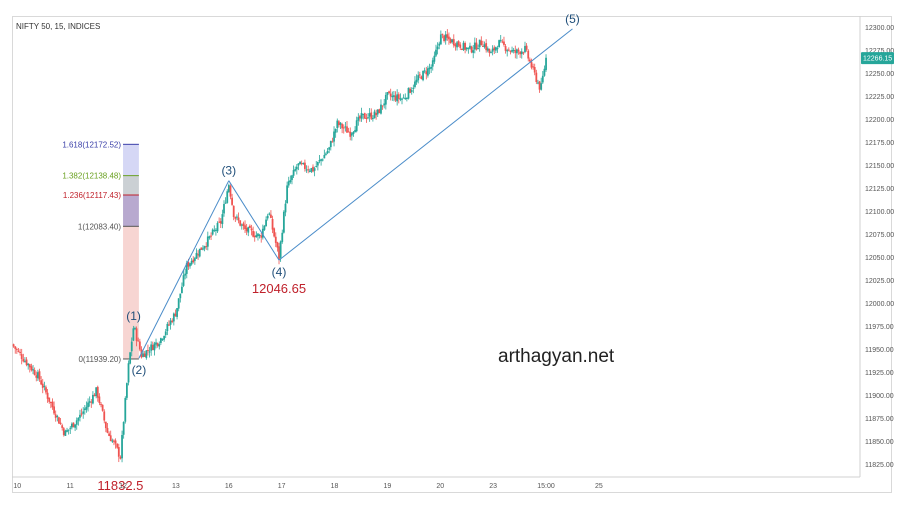 The height and width of the screenshot is (506, 906). I want to click on x-tick-label: 10, so click(17, 486).